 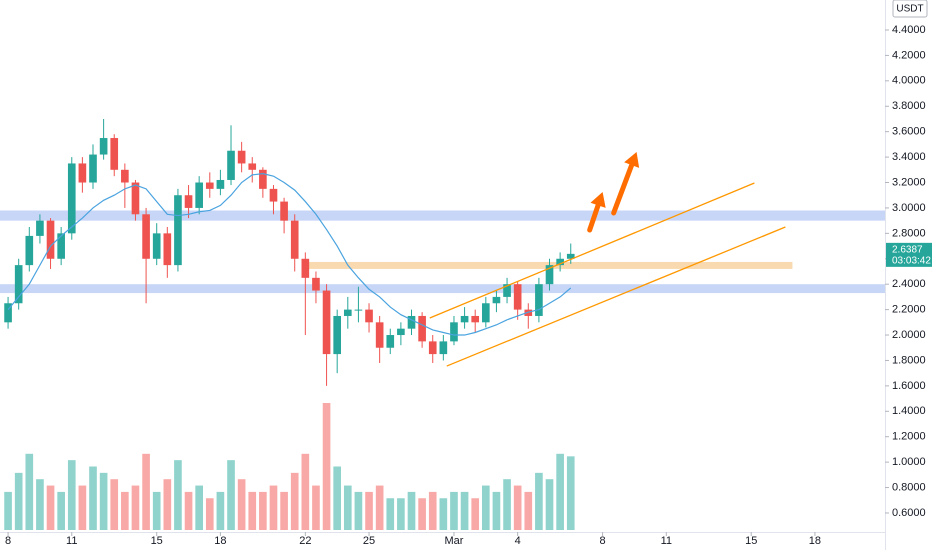 What do you see at coordinates (909, 132) in the screenshot?
I see `y-tick-label: 3.6000` at bounding box center [909, 132].